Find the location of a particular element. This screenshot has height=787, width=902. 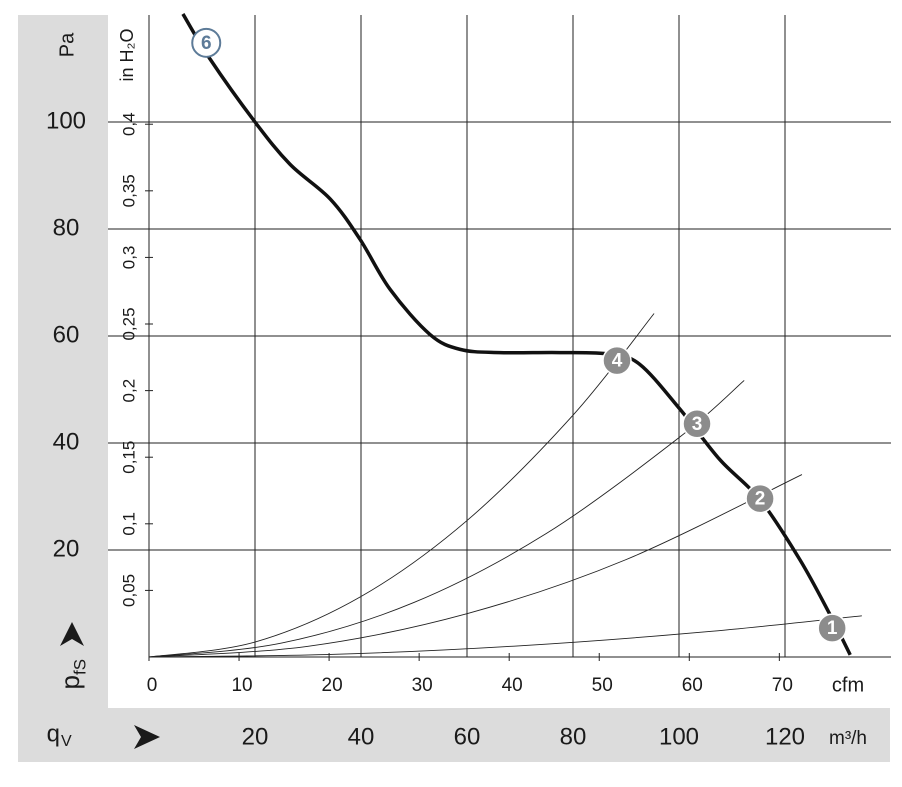

y2-tick-label: 0,1 is located at coordinates (128, 524).